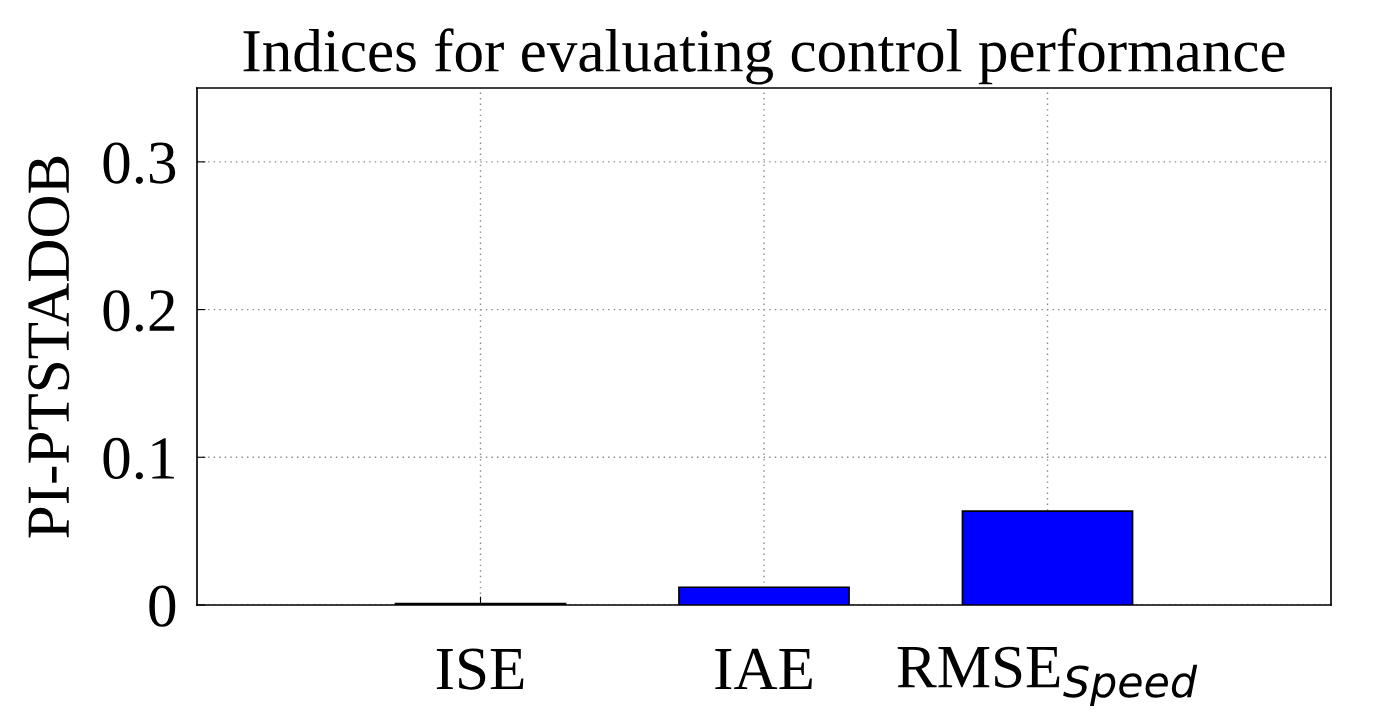 This screenshot has width=1382, height=723. What do you see at coordinates (1047, 676) in the screenshot?
I see `x-tick-label: RMSE$_{Speed}$` at bounding box center [1047, 676].